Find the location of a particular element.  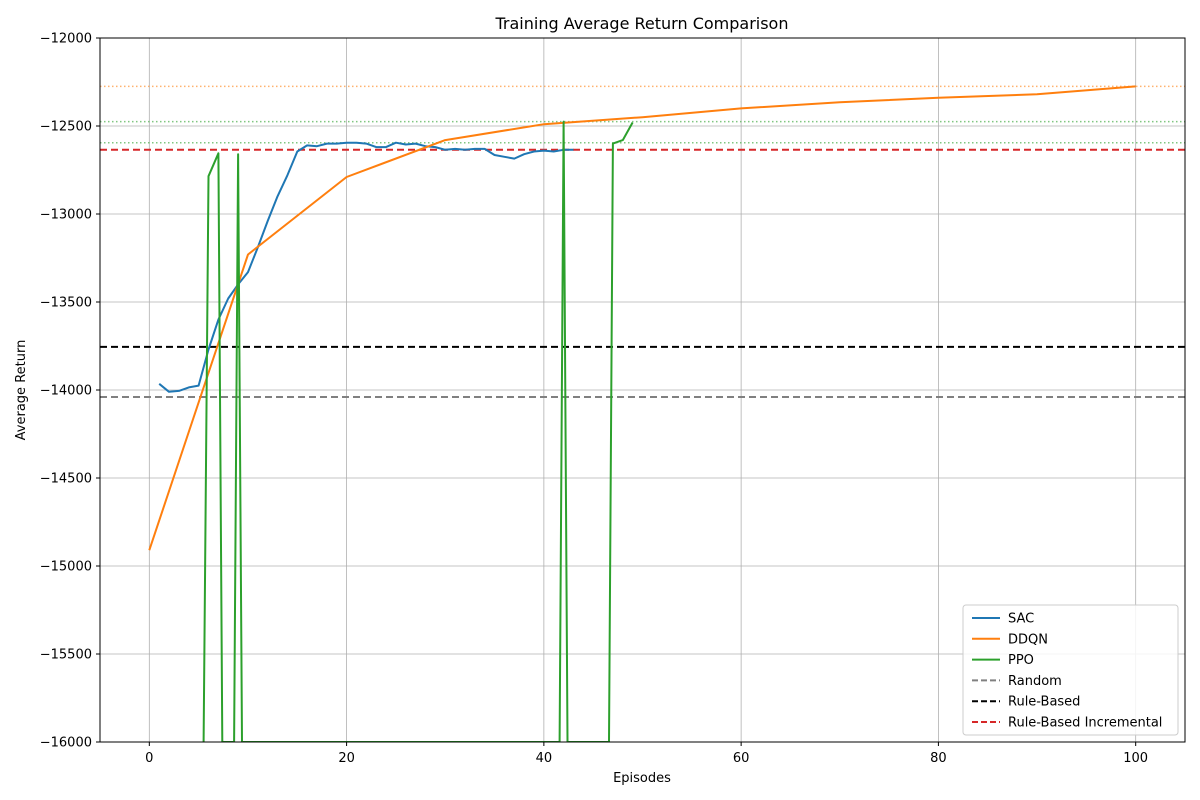

legend-label: SAC is located at coordinates (1021, 619).